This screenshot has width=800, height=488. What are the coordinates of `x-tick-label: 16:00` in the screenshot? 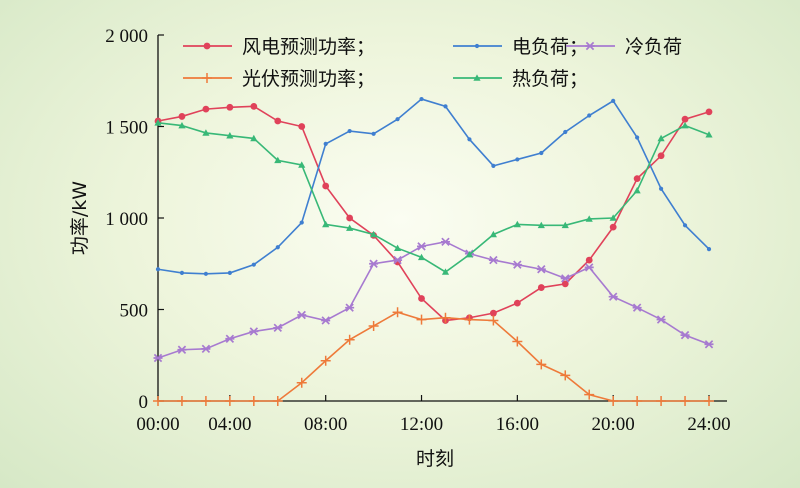 It's located at (517, 424).